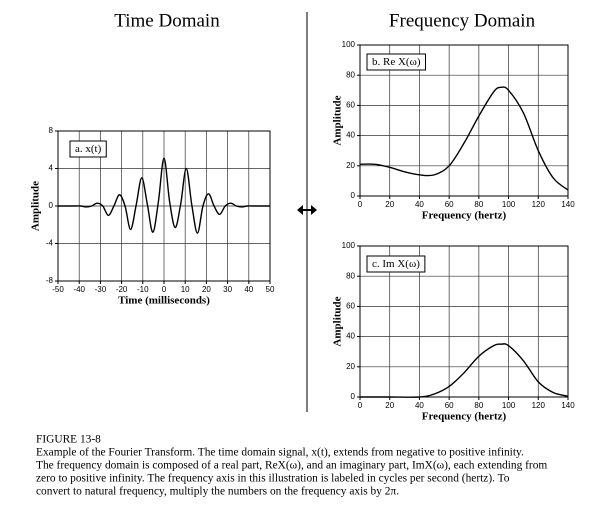 The width and height of the screenshot is (602, 513). I want to click on y-tick-label: -4, so click(50, 243).